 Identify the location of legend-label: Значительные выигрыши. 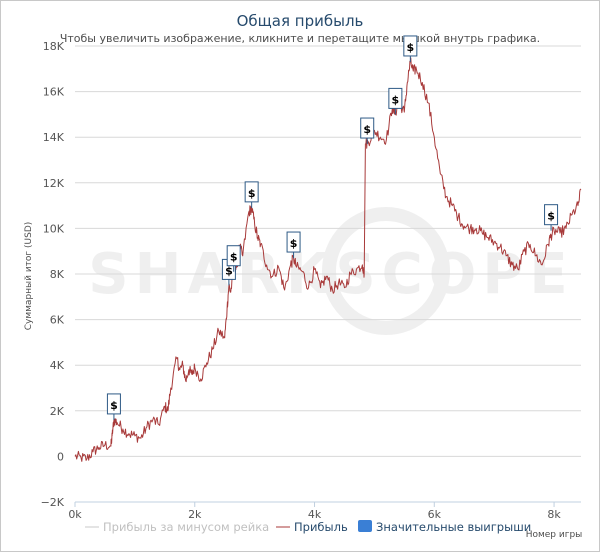
(453, 527).